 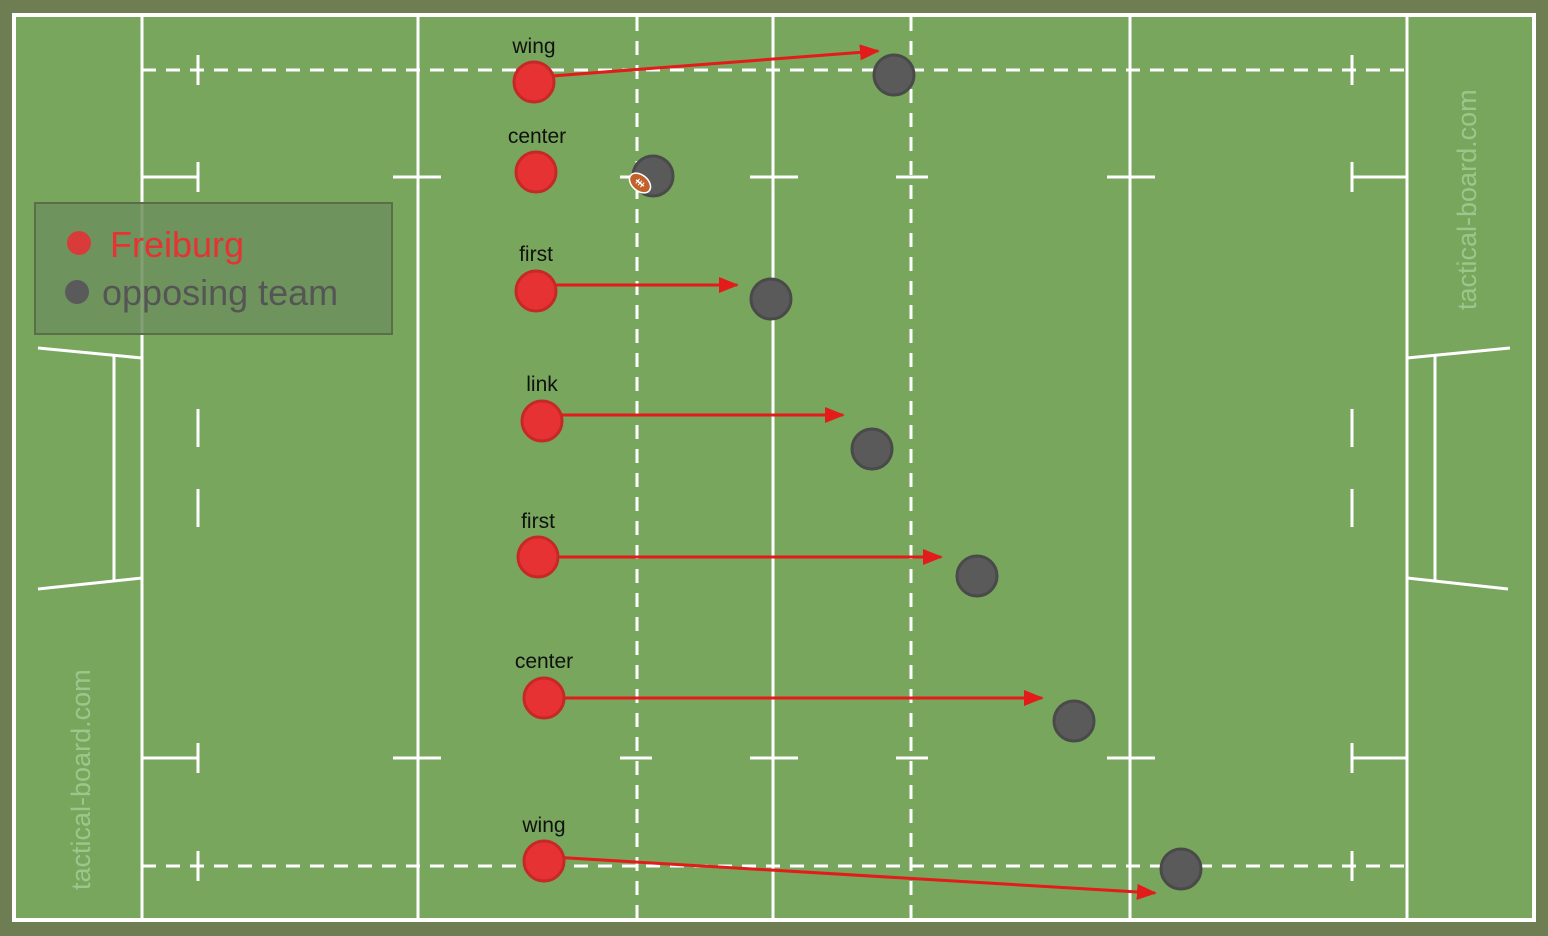 I want to click on player-link: link, so click(x=542, y=408).